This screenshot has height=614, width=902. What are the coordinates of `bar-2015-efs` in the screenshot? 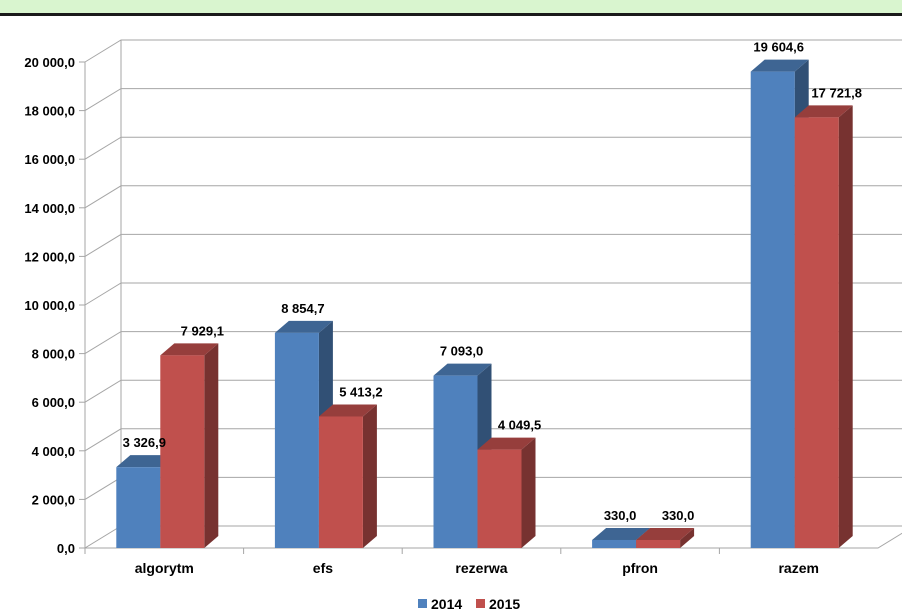 It's located at (347, 476).